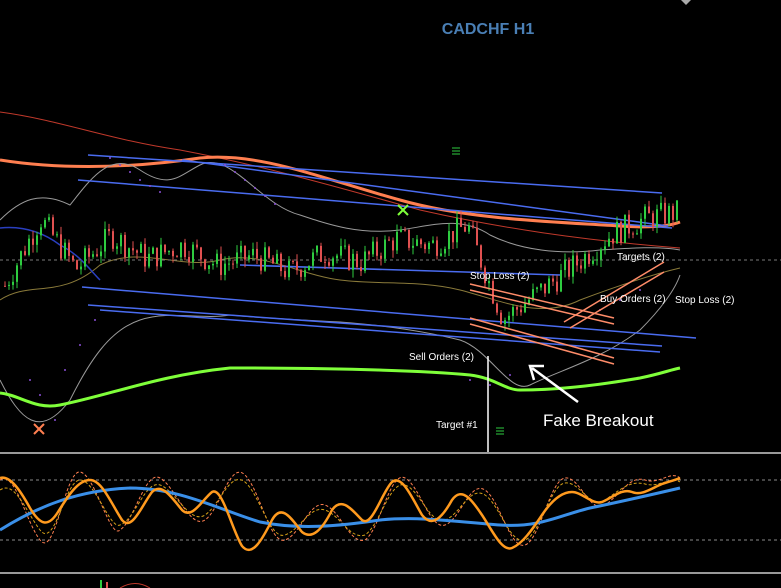 This screenshot has width=781, height=588. Describe the element at coordinates (499, 276) in the screenshot. I see `stop-loss-left-label: Stop Loss (2)` at that location.